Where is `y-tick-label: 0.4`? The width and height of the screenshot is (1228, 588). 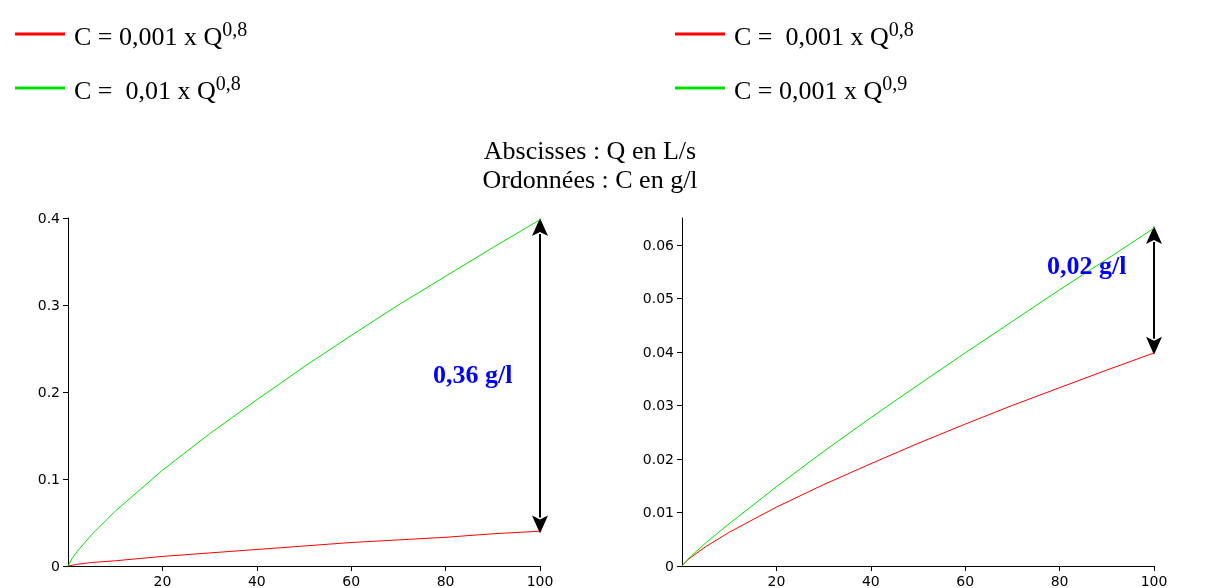 y-tick-label: 0.4 is located at coordinates (49, 218).